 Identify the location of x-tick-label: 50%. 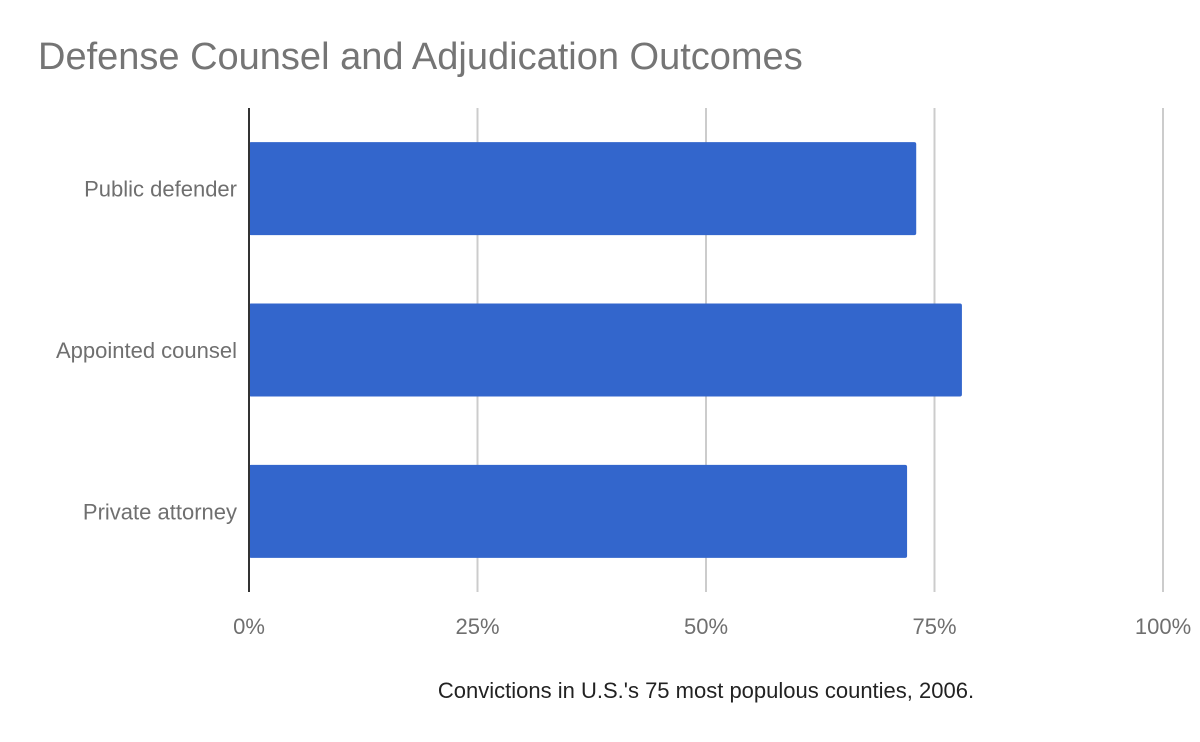
(706, 626).